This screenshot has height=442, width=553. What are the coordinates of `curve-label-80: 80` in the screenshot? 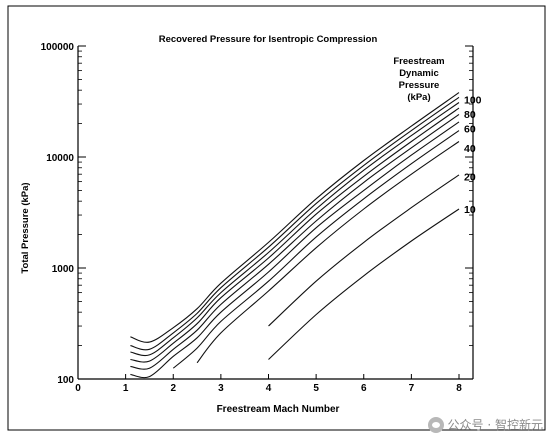 It's located at (470, 115).